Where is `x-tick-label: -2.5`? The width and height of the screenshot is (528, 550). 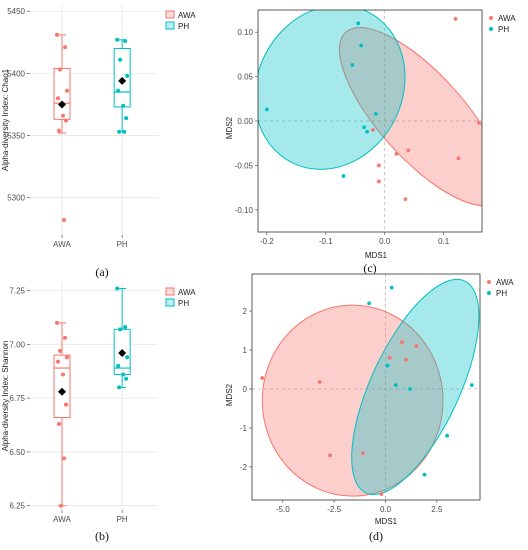
x-tick-label: -2.5 is located at coordinates (334, 509).